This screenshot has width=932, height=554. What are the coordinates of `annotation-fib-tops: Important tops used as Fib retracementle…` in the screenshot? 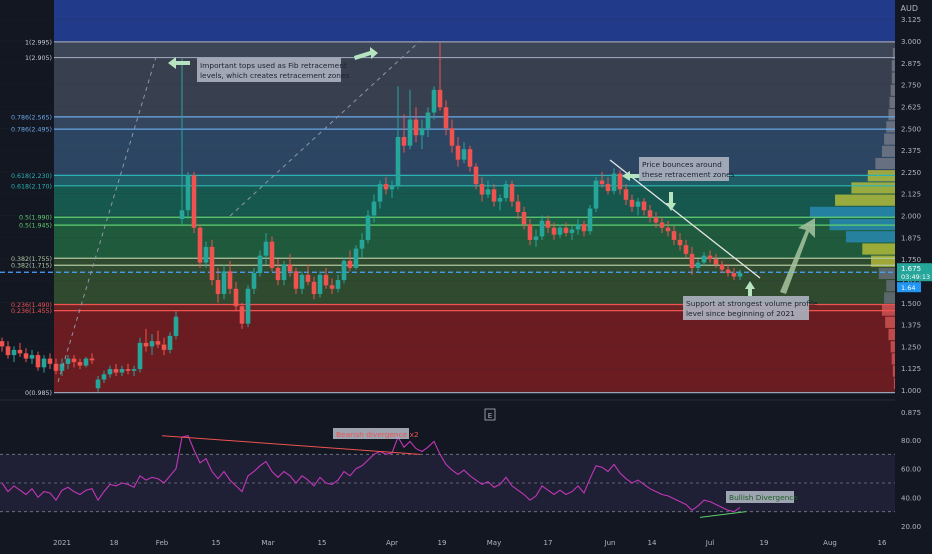 It's located at (273, 70).